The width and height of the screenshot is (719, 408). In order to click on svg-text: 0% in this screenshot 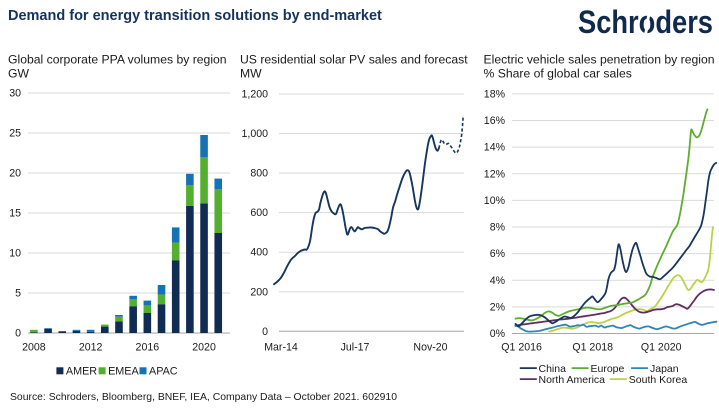, I will do `click(498, 334)`.